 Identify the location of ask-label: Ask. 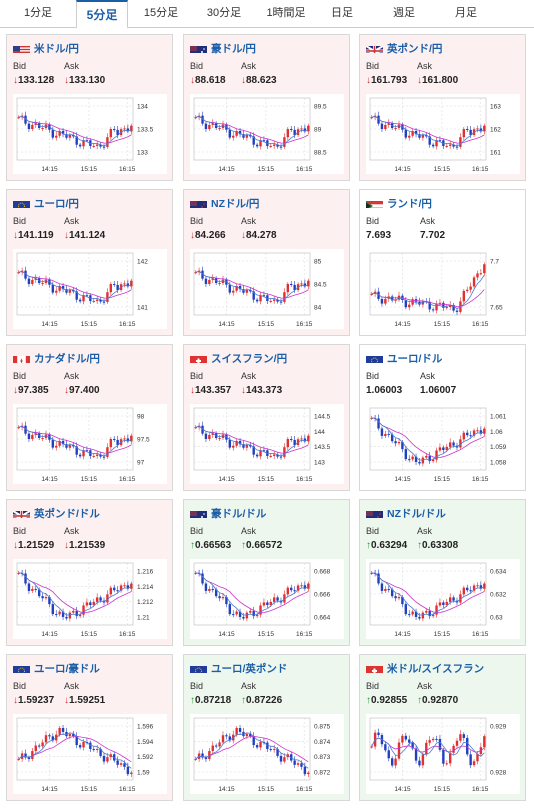
(72, 221).